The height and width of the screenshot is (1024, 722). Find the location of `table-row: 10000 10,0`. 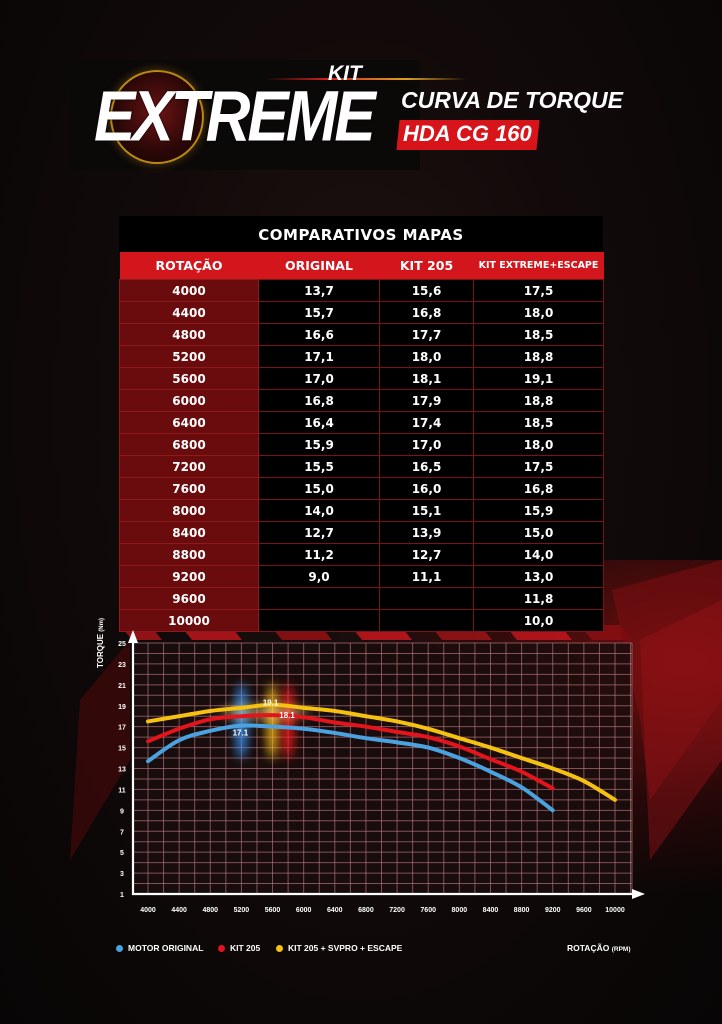

table-row: 10000 10,0 is located at coordinates (361, 620).